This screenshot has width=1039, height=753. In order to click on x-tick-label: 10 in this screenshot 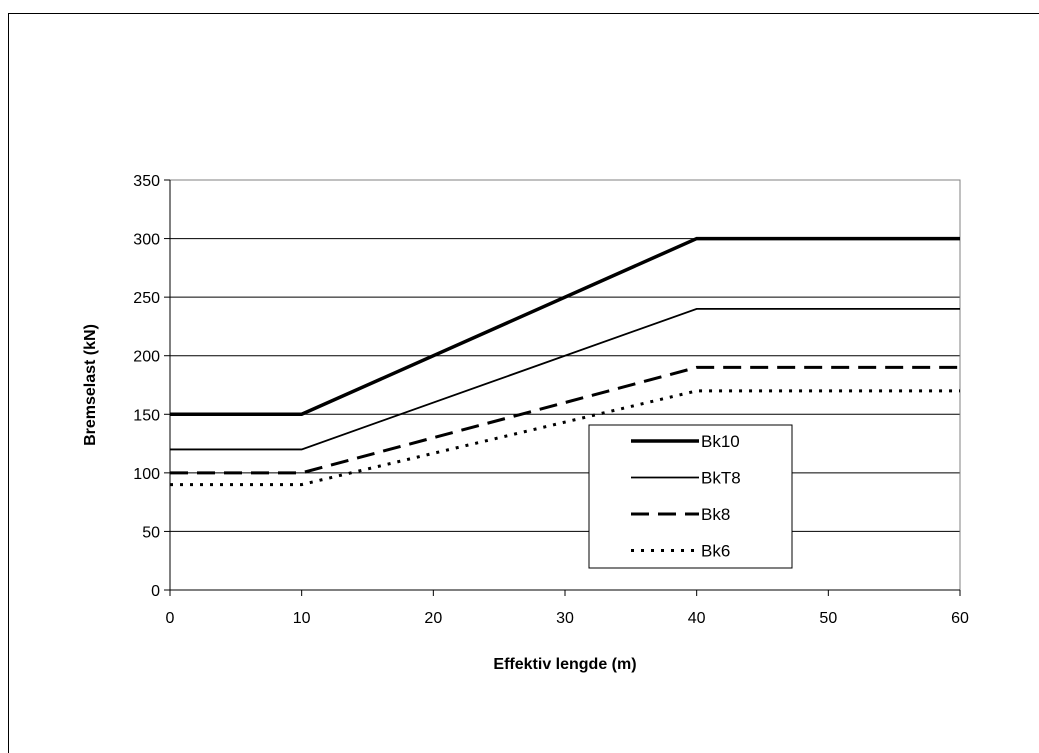, I will do `click(302, 618)`.